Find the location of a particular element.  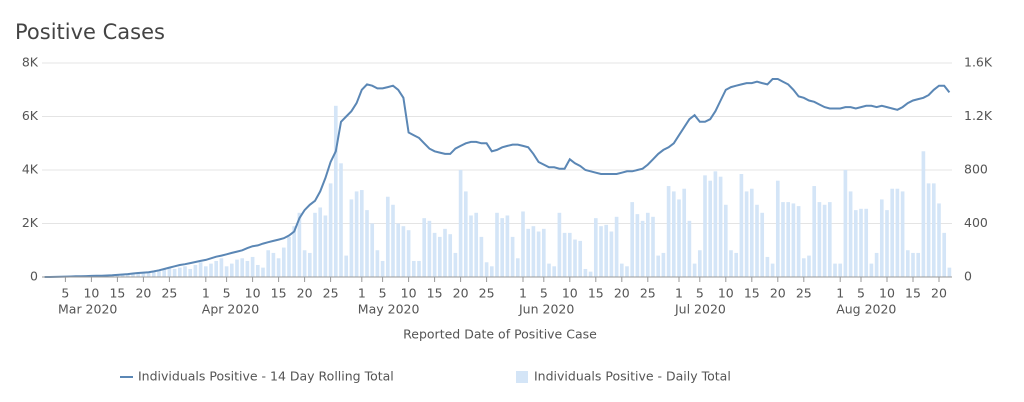

month-label: May 2020 is located at coordinates (389, 309).